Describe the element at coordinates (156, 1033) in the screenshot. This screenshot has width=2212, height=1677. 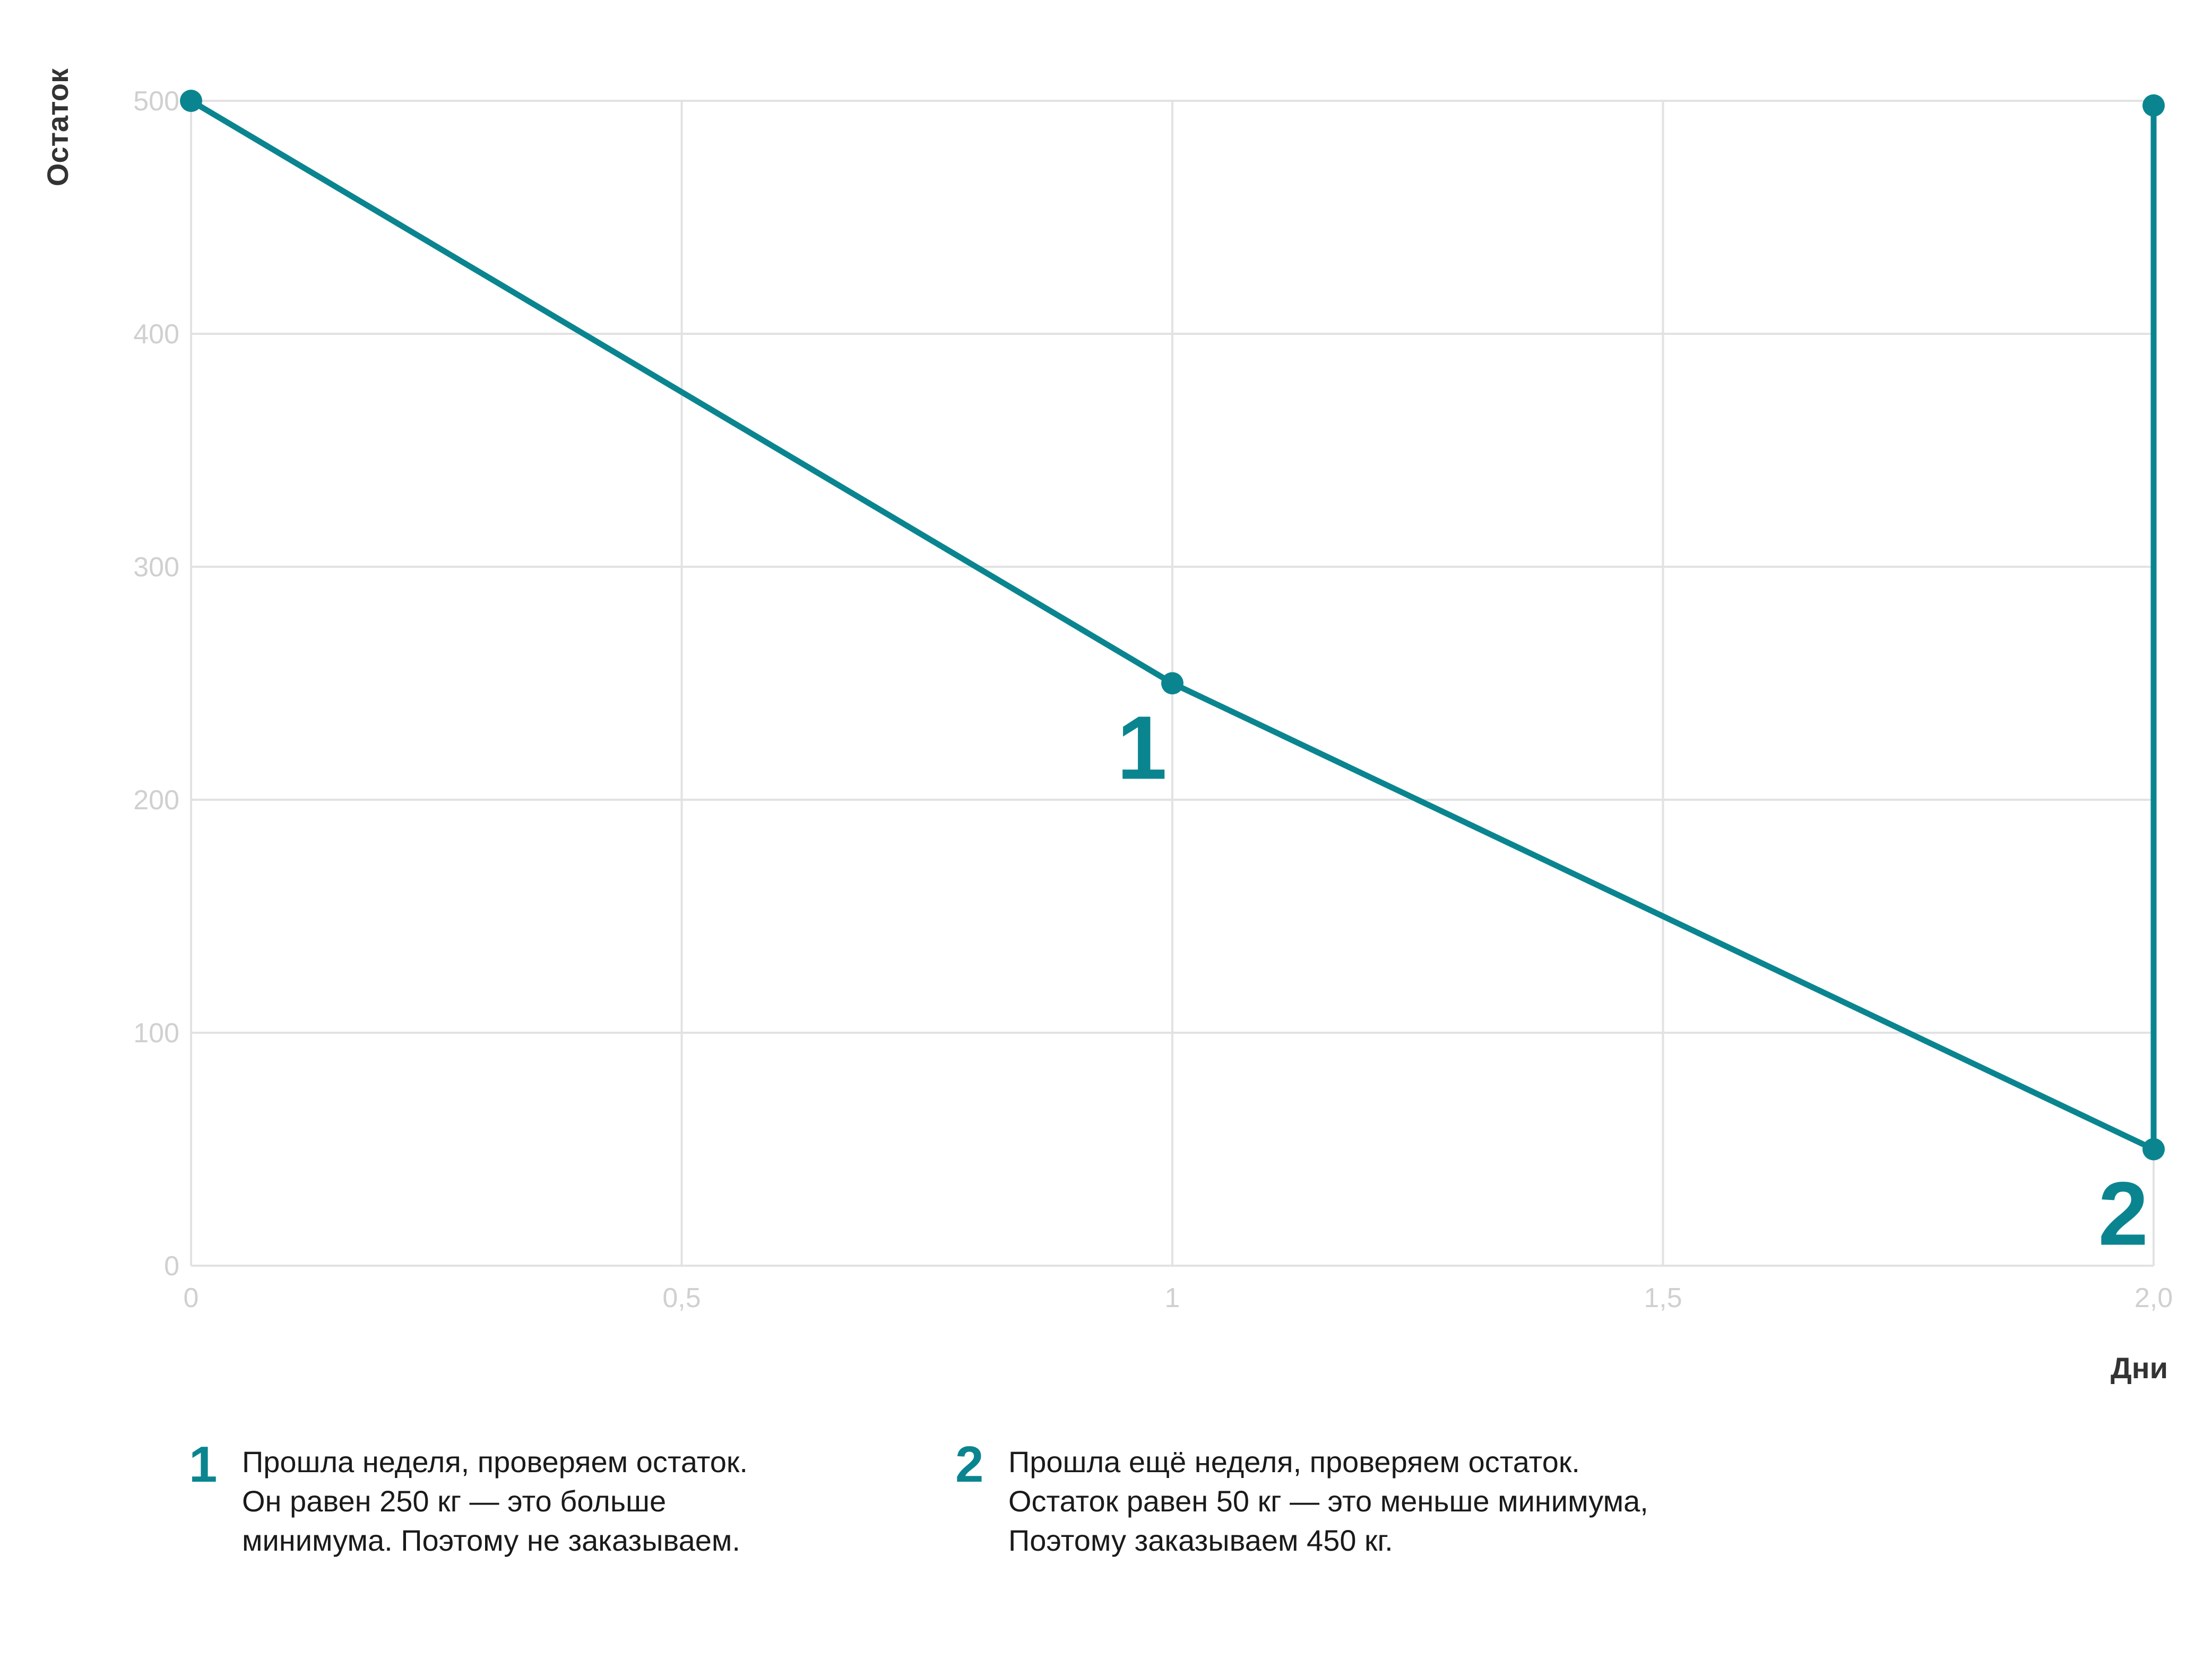
I see `y-tick-label: 100` at that location.